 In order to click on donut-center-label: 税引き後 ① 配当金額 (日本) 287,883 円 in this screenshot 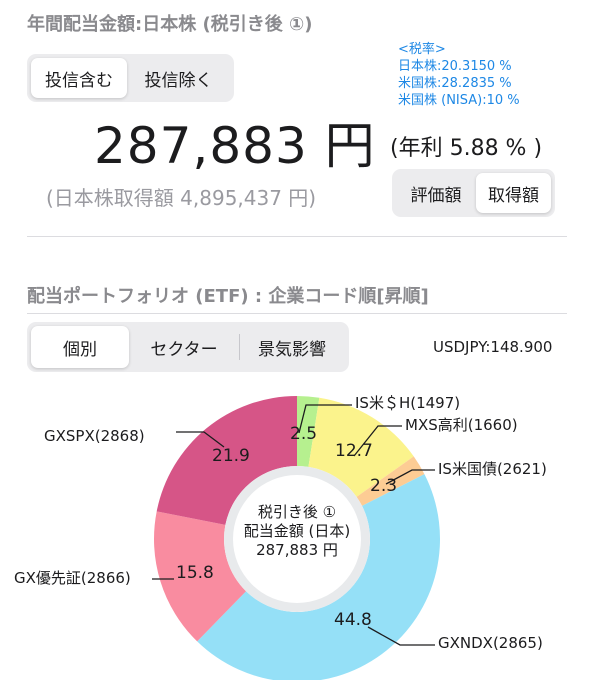, I will do `click(297, 531)`.